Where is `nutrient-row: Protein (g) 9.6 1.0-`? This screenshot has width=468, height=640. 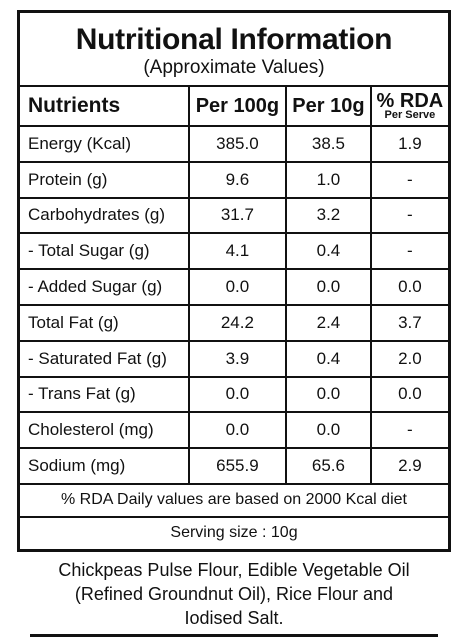 nutrient-row: Protein (g) 9.6 1.0- is located at coordinates (234, 179).